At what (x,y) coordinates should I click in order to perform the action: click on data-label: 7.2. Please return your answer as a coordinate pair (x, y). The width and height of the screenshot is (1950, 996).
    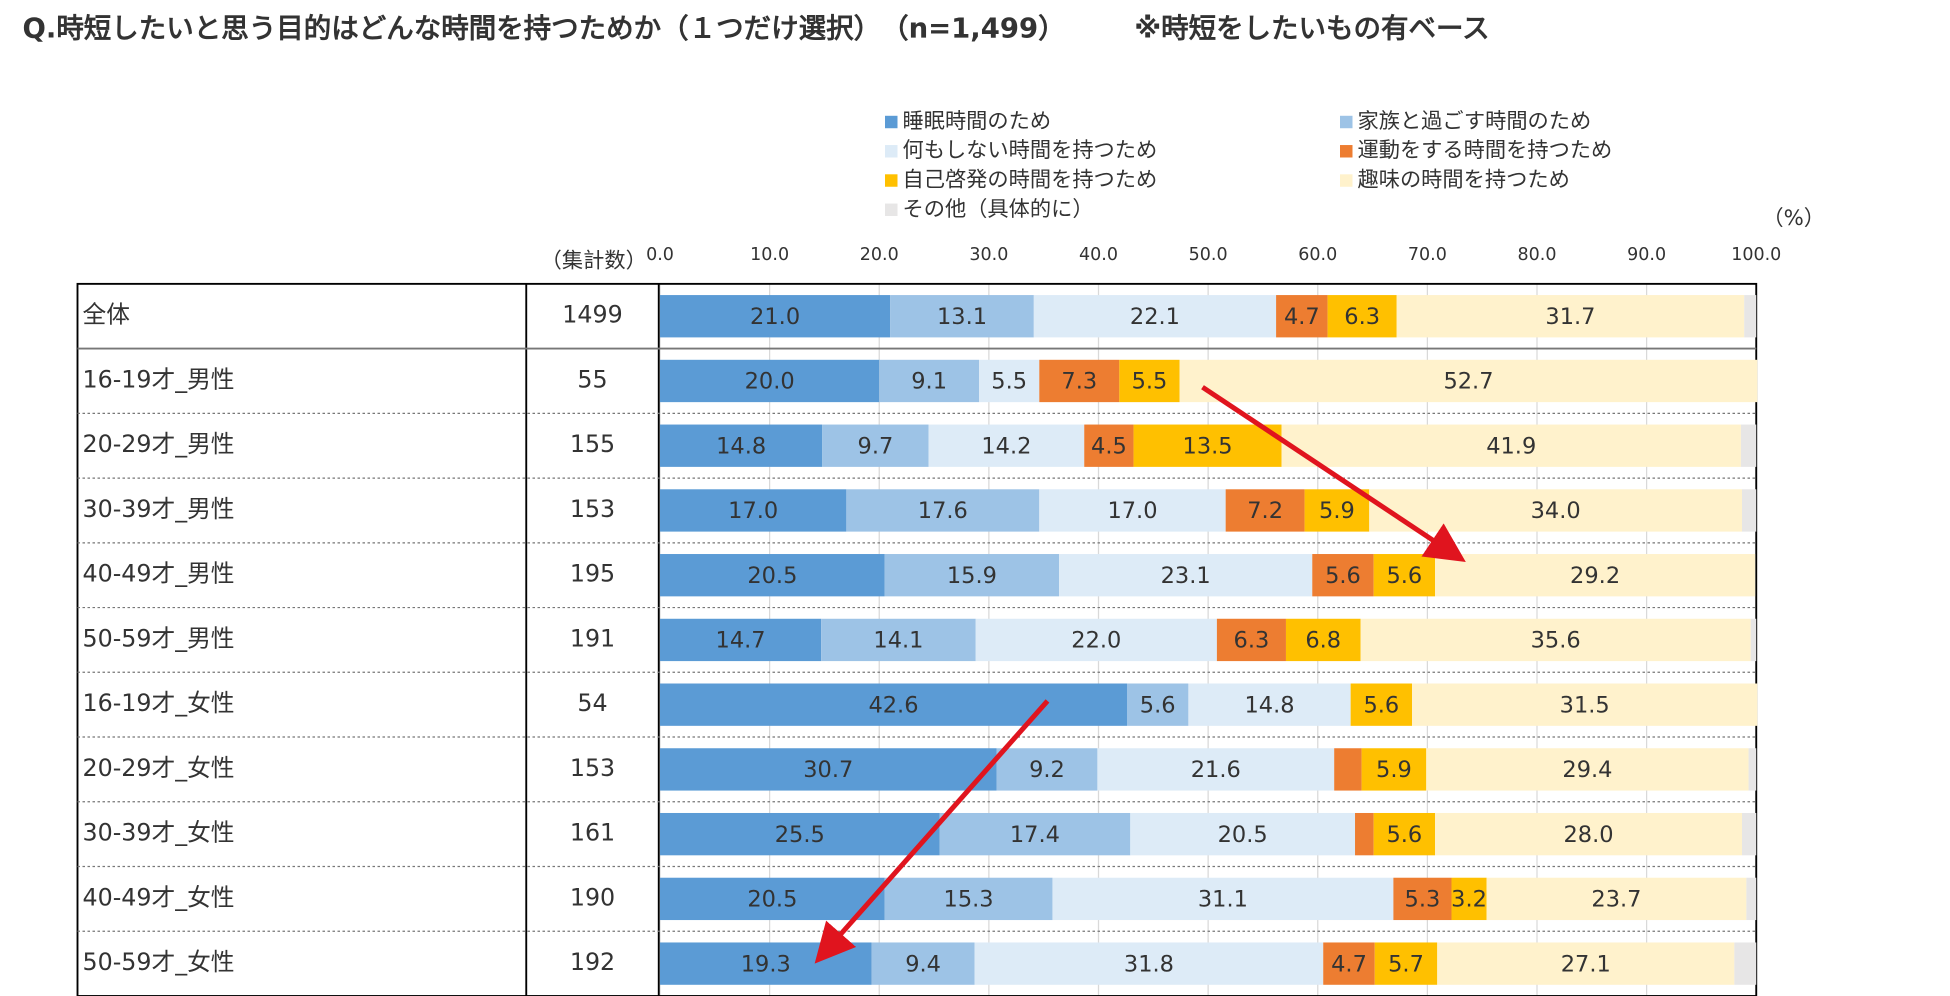
    Looking at the image, I should click on (1265, 511).